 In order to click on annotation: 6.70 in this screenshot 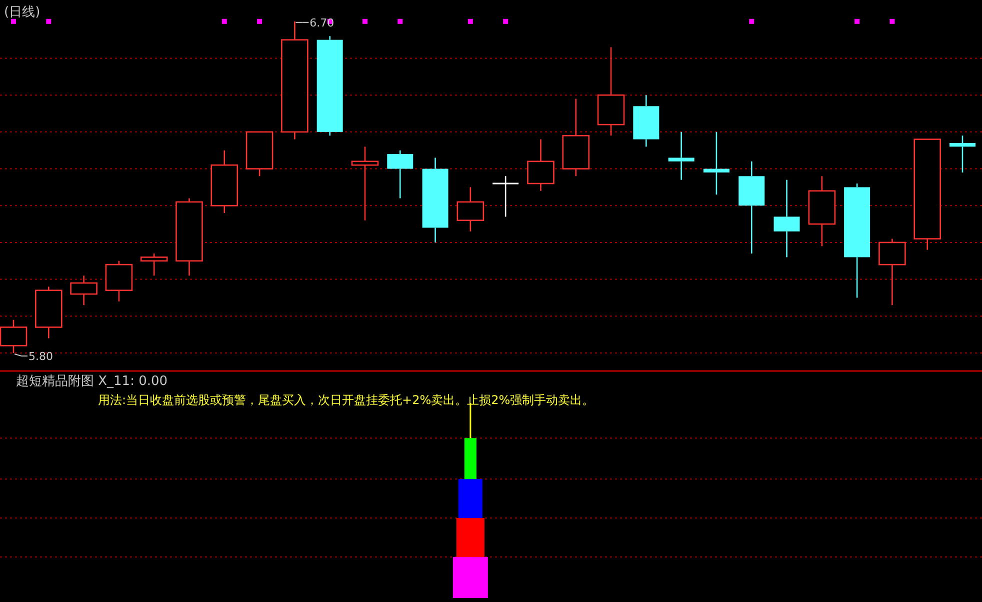, I will do `click(322, 23)`.